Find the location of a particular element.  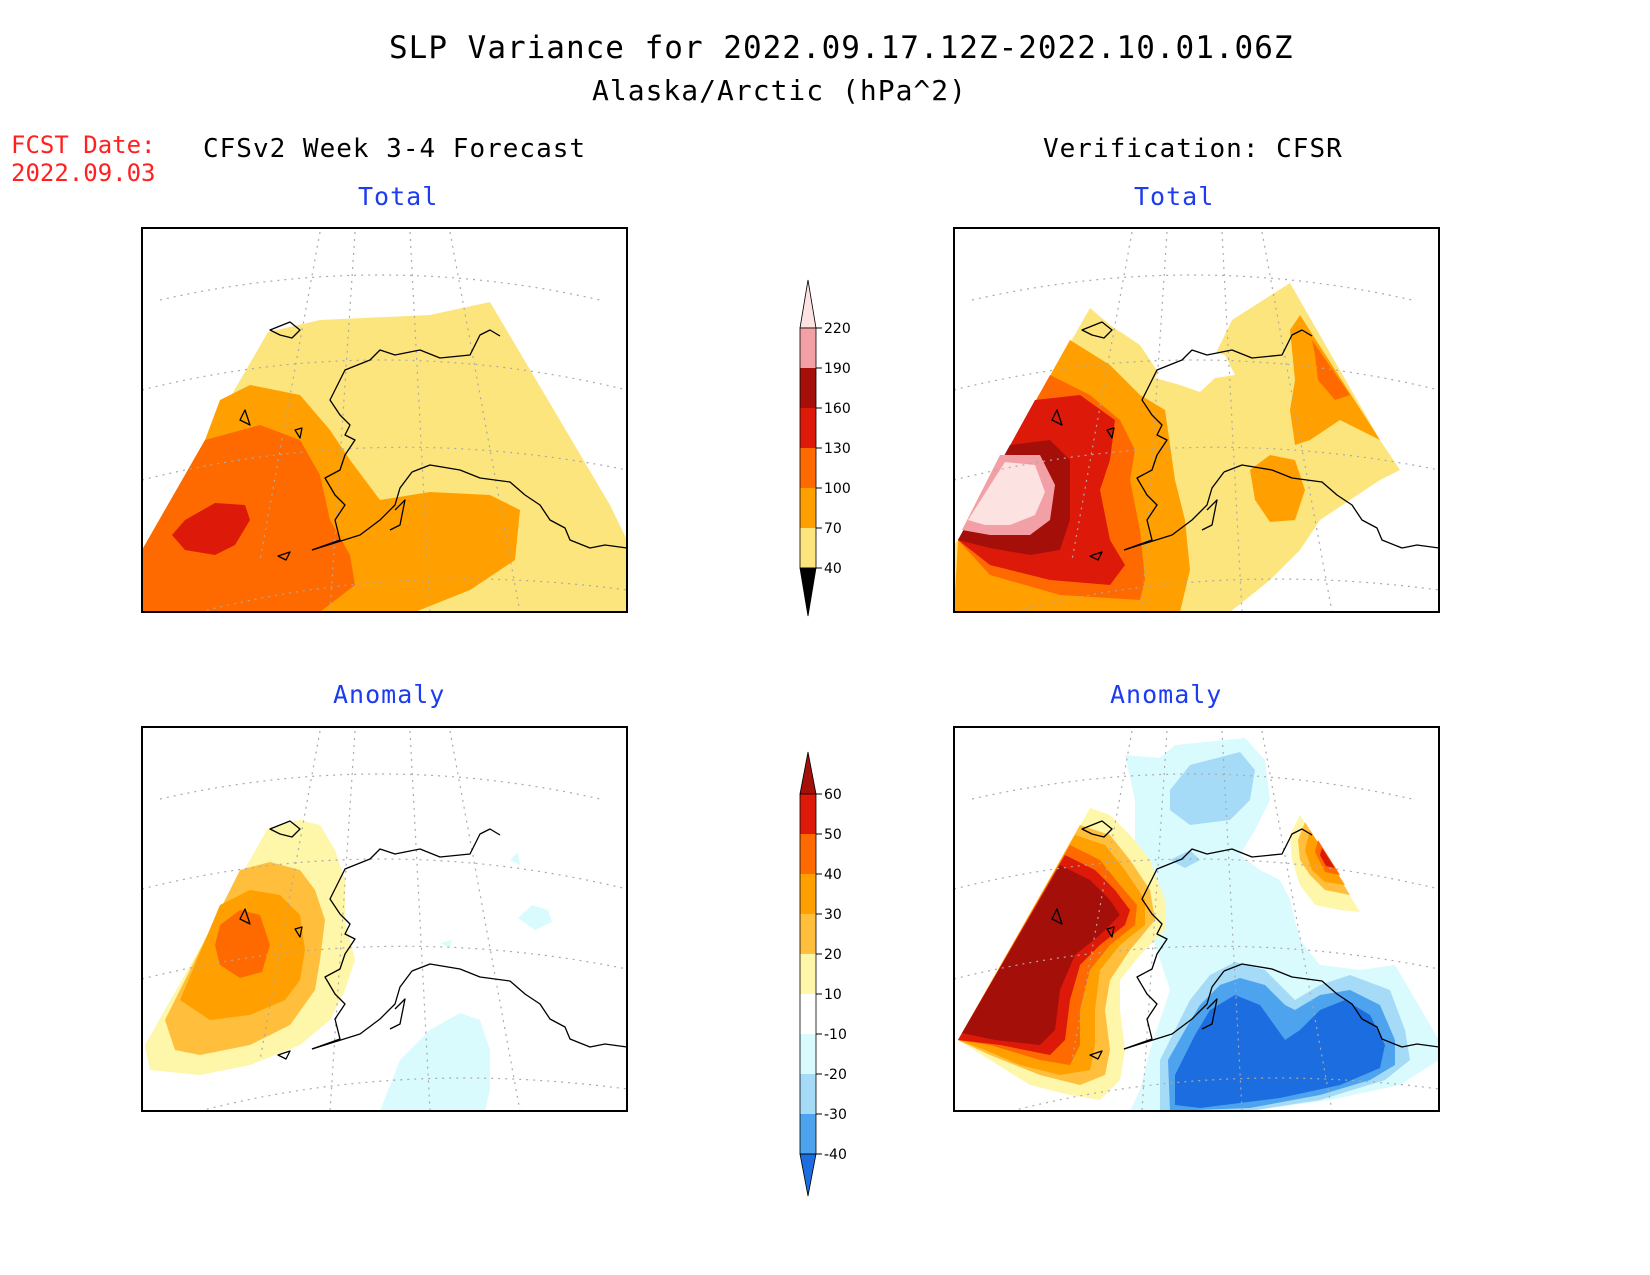

colorbar-outline is located at coordinates (808, 974).